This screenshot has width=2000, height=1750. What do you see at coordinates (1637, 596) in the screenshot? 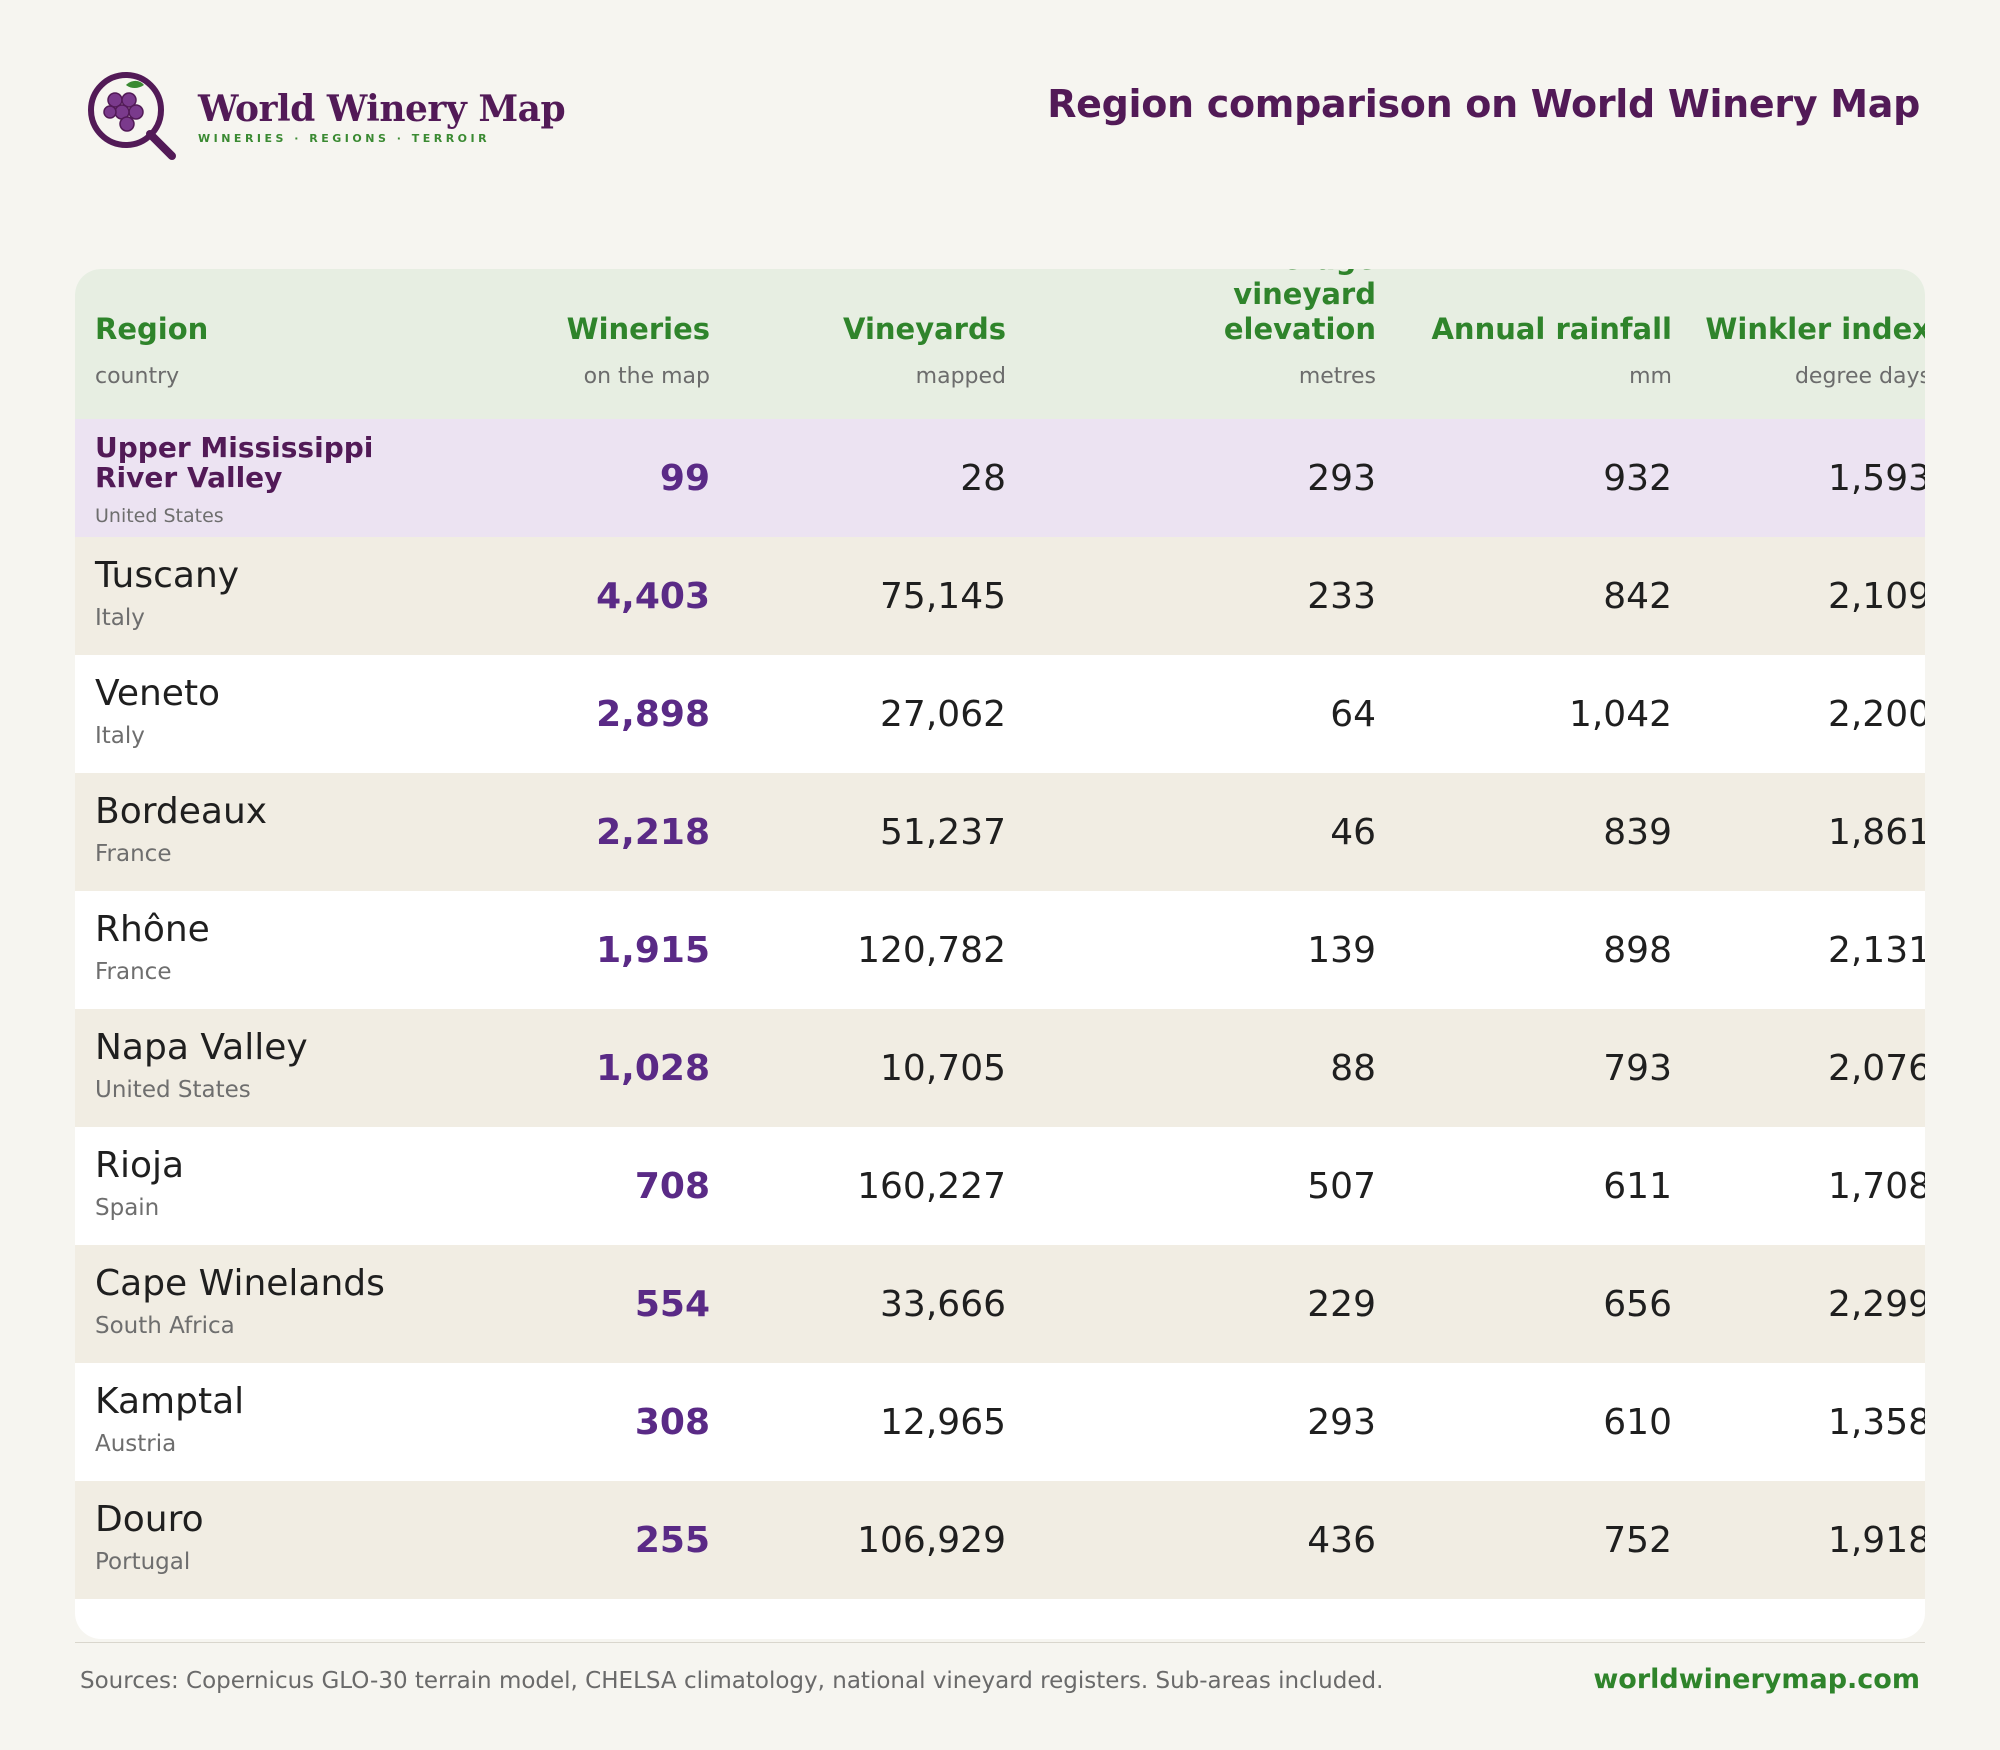
I see `rainfall-value: 842` at bounding box center [1637, 596].